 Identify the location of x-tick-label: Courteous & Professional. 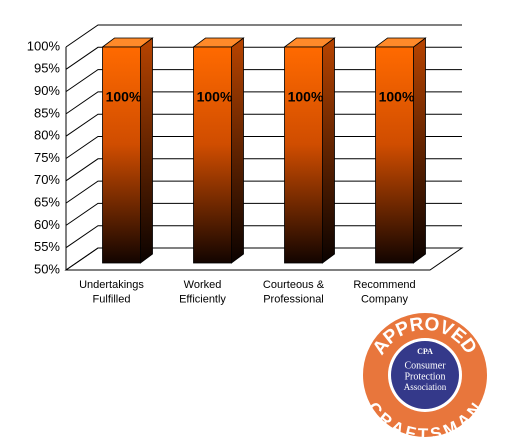
(294, 292).